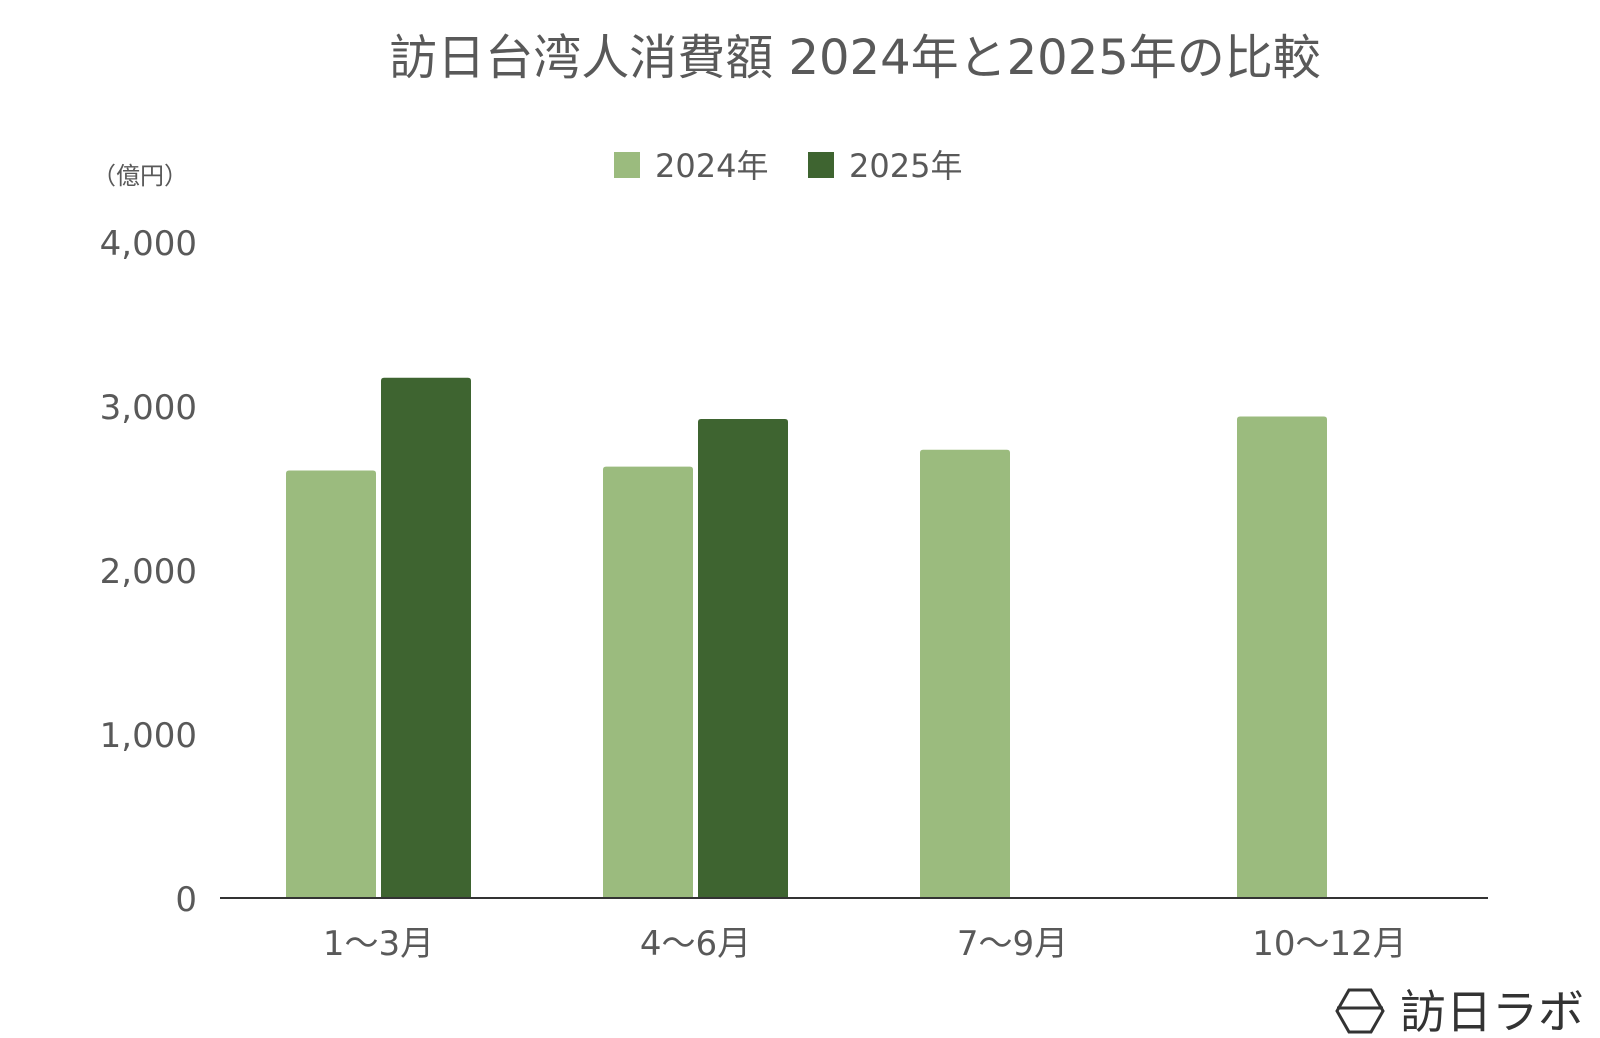 The image size is (1600, 1038). I want to click on y-tick-label: 4,000, so click(148, 244).